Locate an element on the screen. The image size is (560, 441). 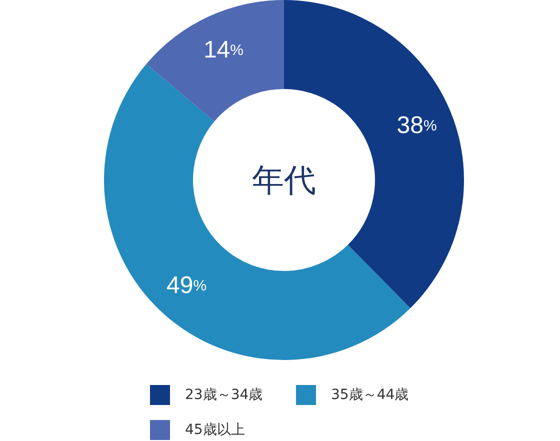
data-label: 14% is located at coordinates (223, 50).